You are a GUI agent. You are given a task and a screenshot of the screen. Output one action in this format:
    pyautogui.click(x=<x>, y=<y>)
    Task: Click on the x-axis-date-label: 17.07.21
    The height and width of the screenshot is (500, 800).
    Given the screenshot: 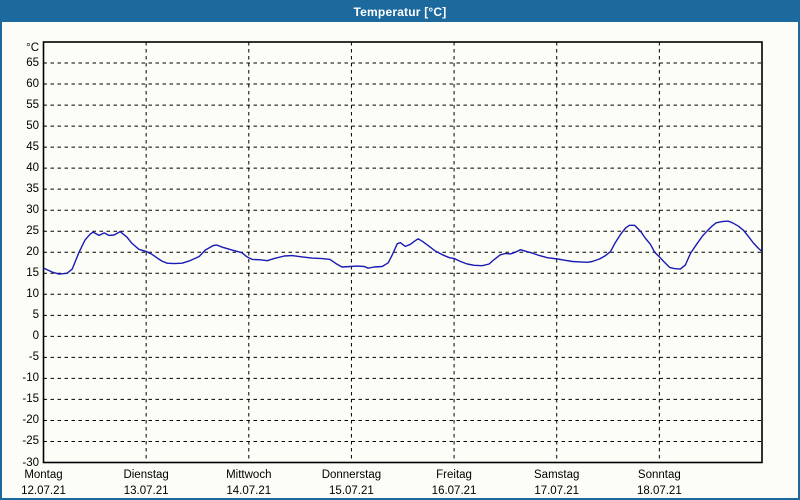 What is the action you would take?
    pyautogui.click(x=557, y=491)
    